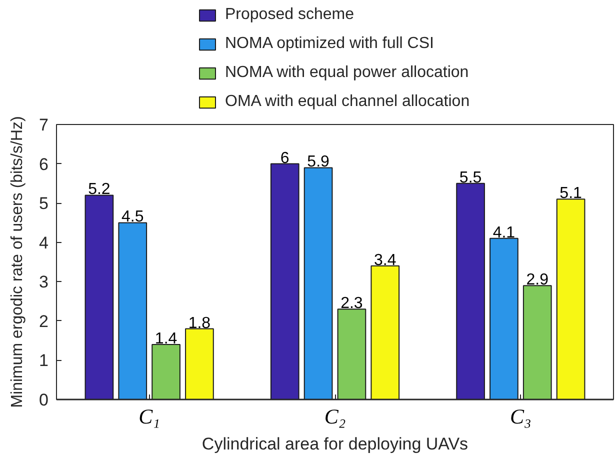 Image resolution: width=616 pixels, height=456 pixels. What do you see at coordinates (166, 339) in the screenshot?
I see `data-label: 1.4` at bounding box center [166, 339].